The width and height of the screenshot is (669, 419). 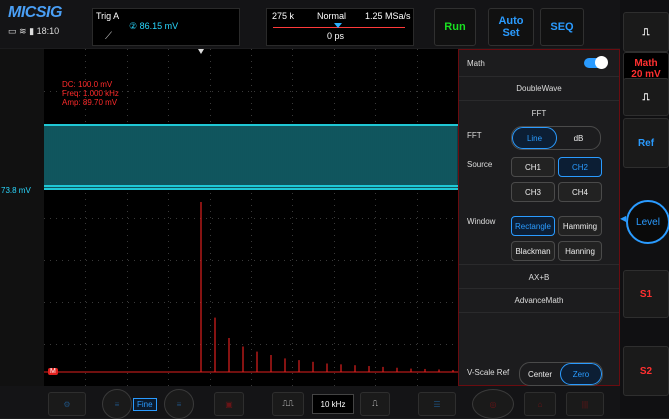 I want to click on rising-edge-icon: ⟋, so click(x=108, y=36).